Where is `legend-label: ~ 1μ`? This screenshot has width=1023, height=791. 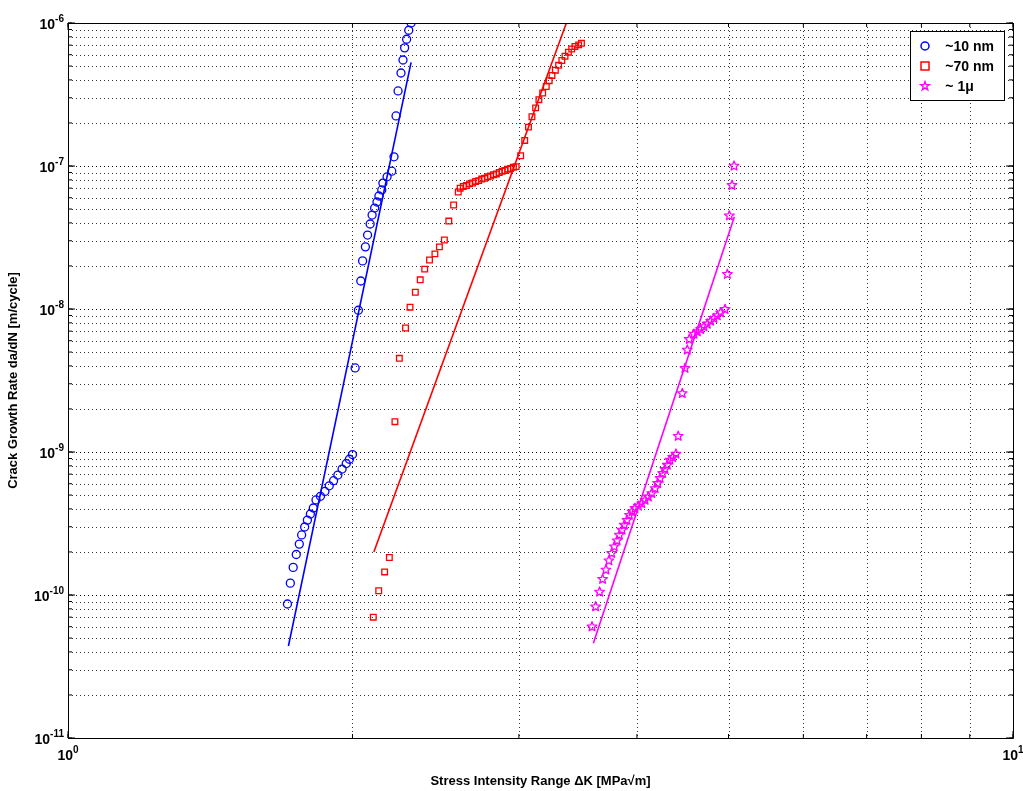
legend-label: ~ 1μ is located at coordinates (959, 86).